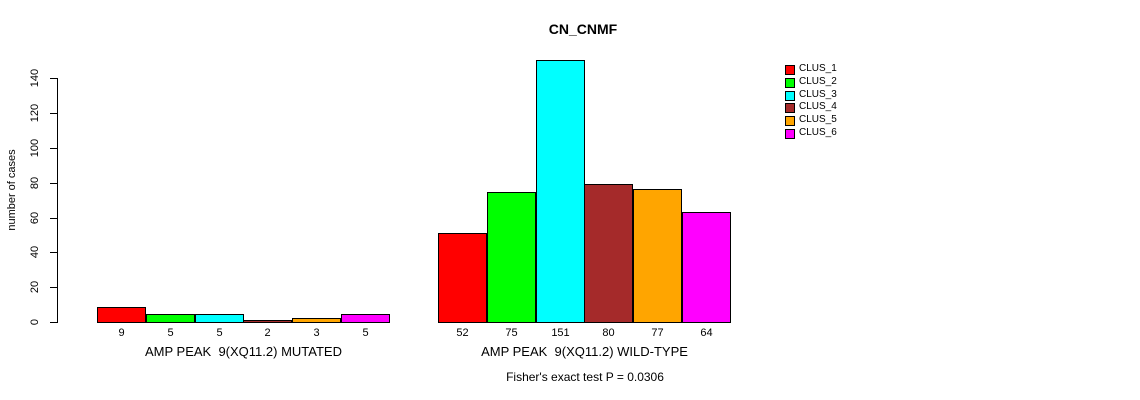  Describe the element at coordinates (511, 333) in the screenshot. I see `bar-value-label: 75` at that location.